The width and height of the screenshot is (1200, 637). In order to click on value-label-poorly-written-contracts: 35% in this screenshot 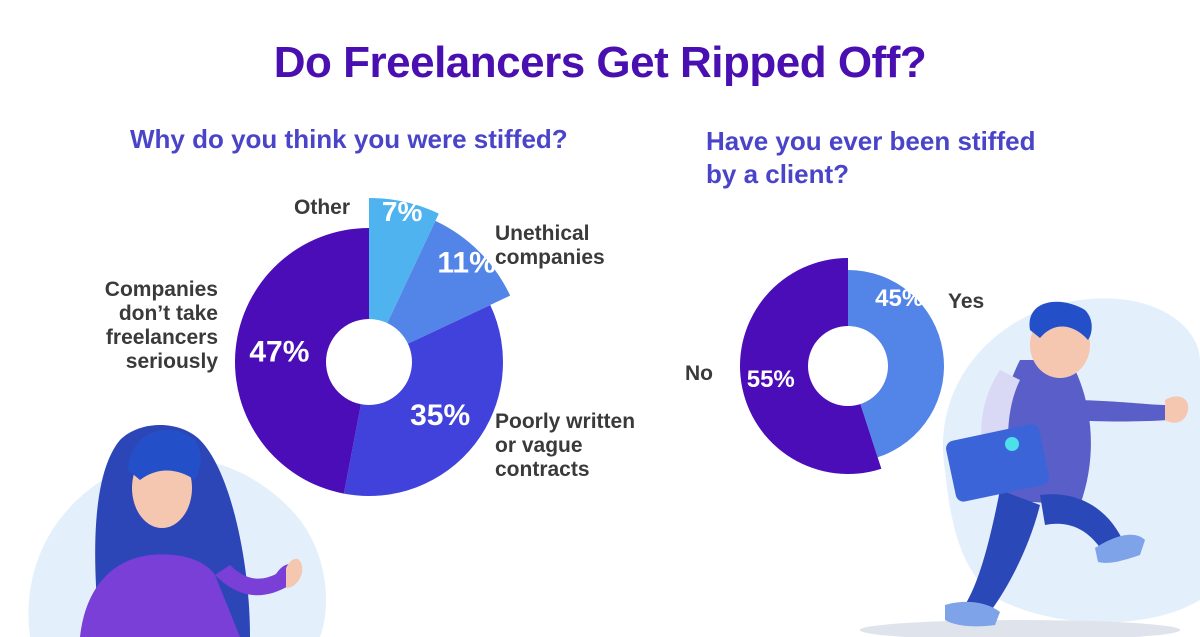, I will do `click(440, 415)`.